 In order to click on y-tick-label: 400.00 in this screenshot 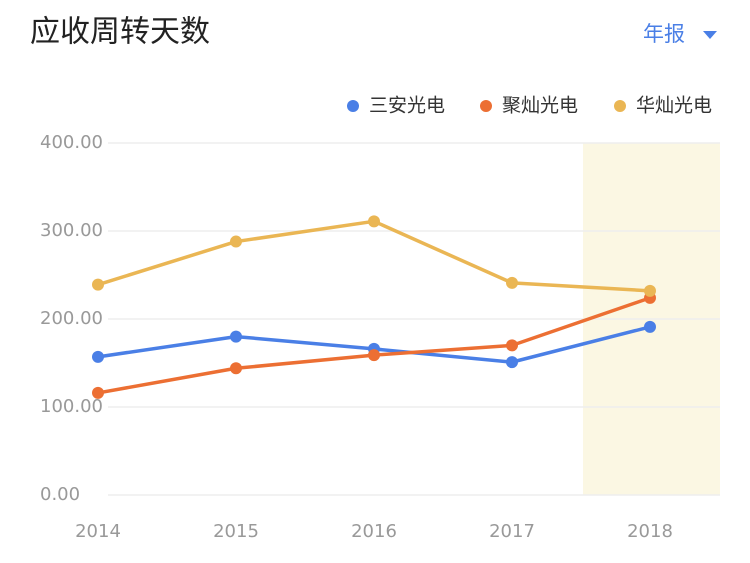, I will do `click(71, 142)`.